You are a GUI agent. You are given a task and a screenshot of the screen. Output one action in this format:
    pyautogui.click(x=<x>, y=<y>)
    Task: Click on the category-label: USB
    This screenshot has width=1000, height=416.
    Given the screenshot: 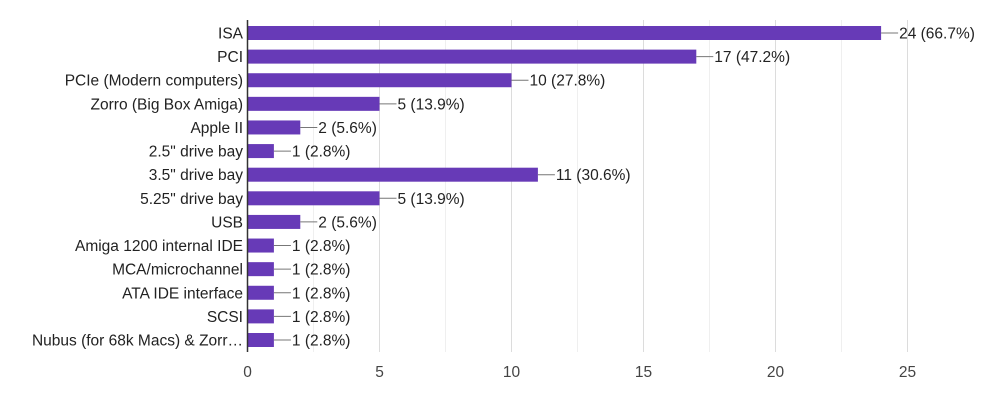 What is the action you would take?
    pyautogui.click(x=227, y=222)
    